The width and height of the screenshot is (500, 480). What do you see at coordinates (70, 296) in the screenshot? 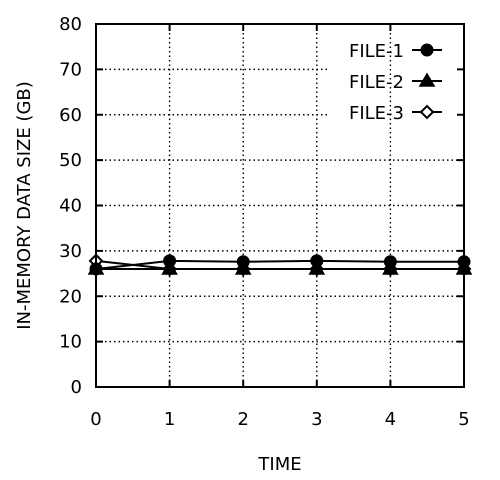
I see `y-tick-label: 20` at bounding box center [70, 296].